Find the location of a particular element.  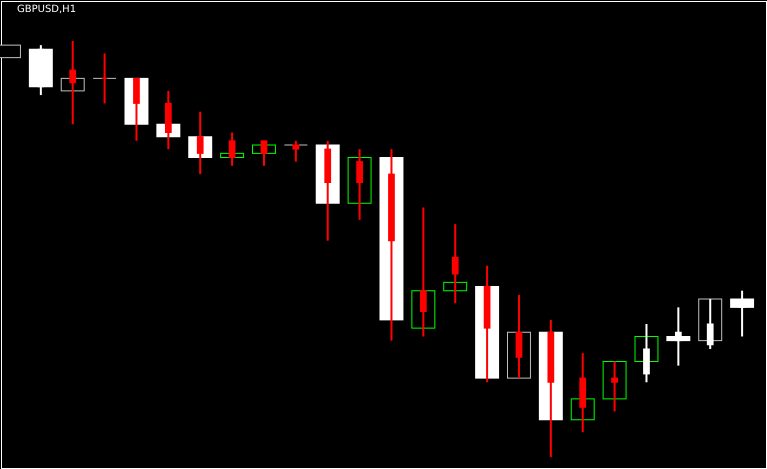

chart-title: GBPUSD,H1 is located at coordinates (46, 9).